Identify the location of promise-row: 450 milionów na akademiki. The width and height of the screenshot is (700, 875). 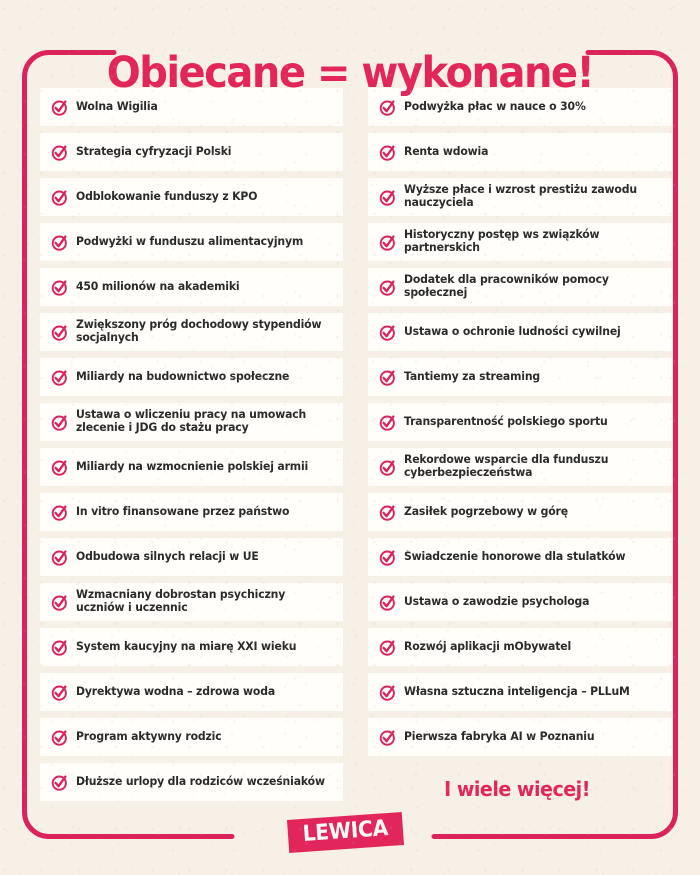
(191, 287).